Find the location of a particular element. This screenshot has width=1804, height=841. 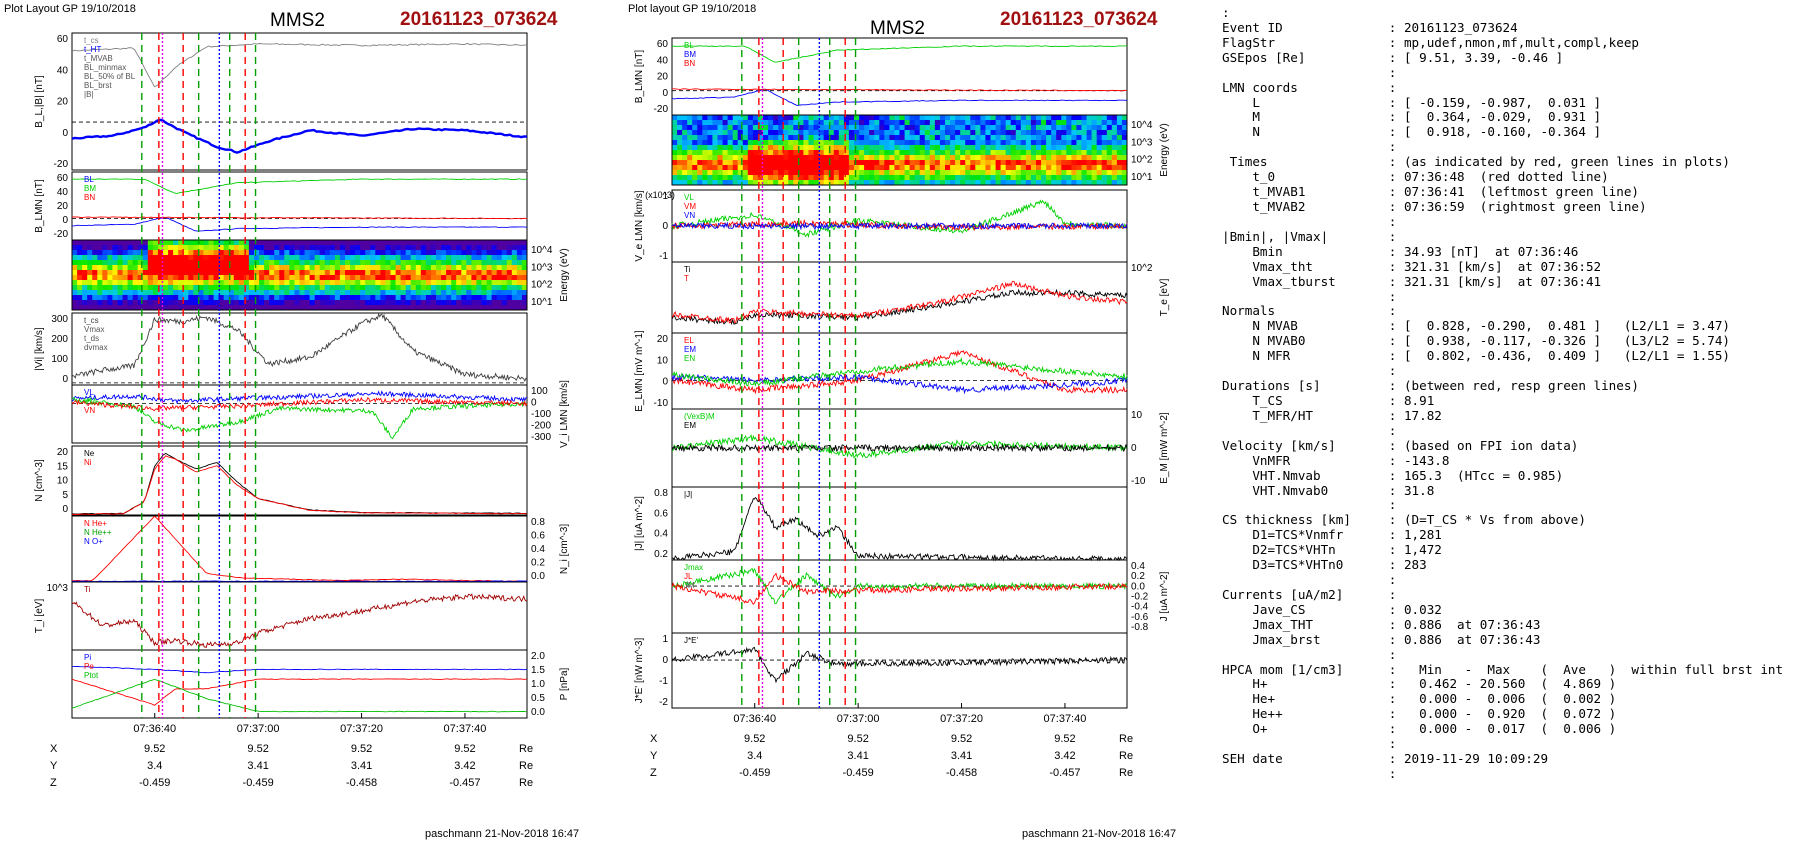

y-tick-label: 1 is located at coordinates (665, 639).